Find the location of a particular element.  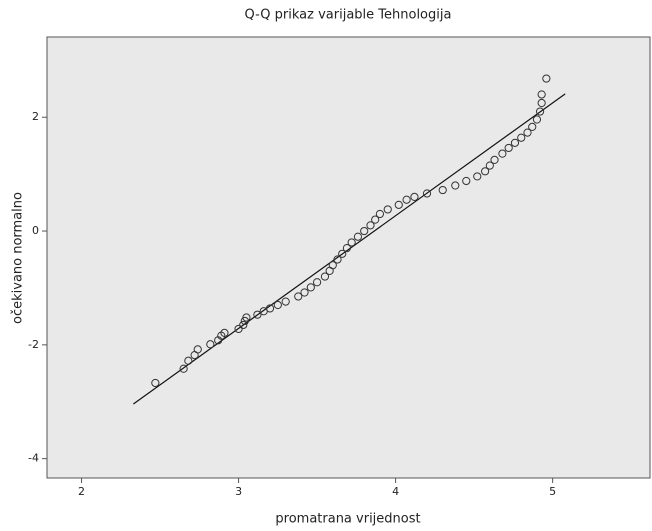

y-tick-label: 0 is located at coordinates (35, 230).